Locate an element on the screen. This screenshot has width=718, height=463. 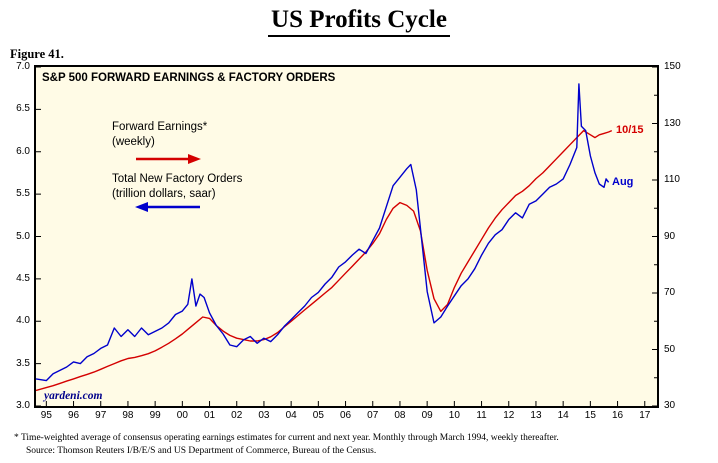
right-axis-label: 150 is located at coordinates (672, 66).